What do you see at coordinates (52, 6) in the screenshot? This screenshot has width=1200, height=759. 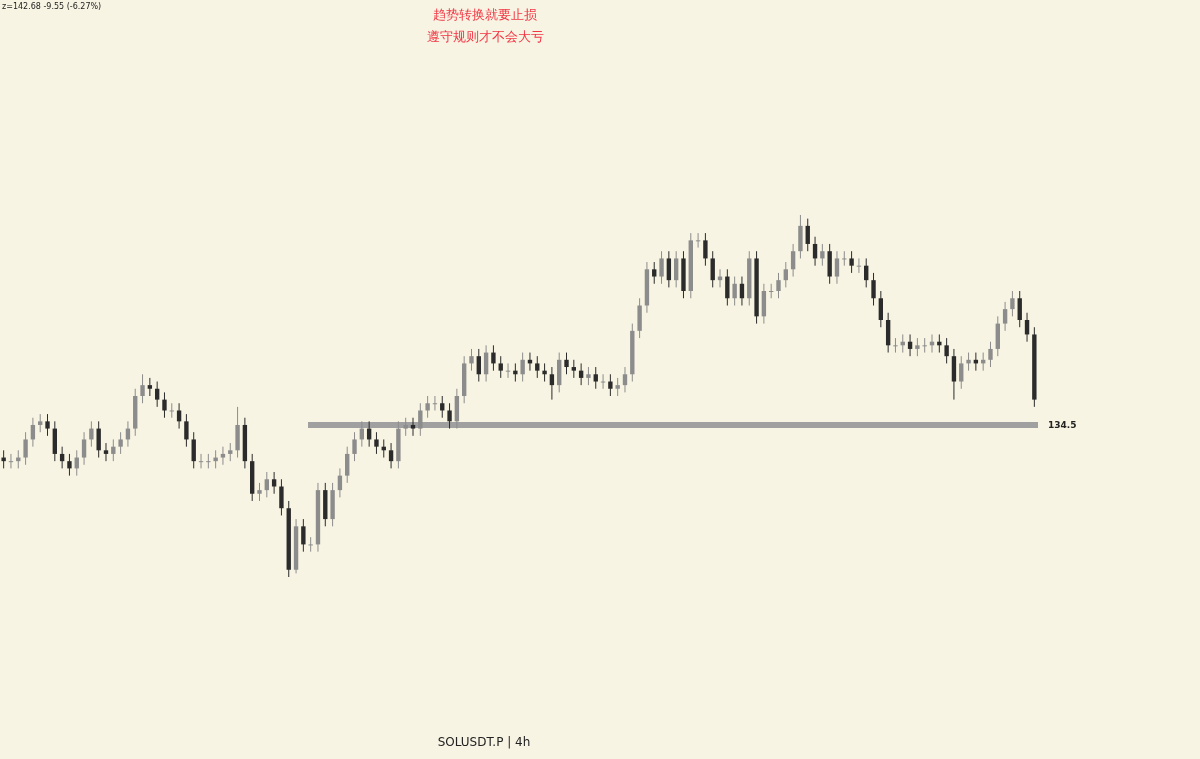 I see `text: z=142.68 -9.55 (-6.27%)` at bounding box center [52, 6].